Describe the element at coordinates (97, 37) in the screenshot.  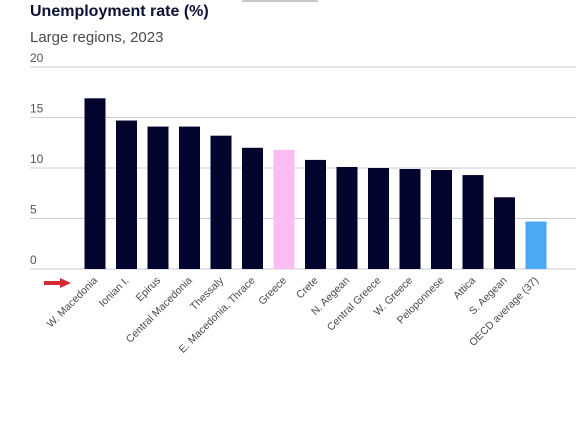
I see `chart-subtitle: Large regions, 2023` at that location.